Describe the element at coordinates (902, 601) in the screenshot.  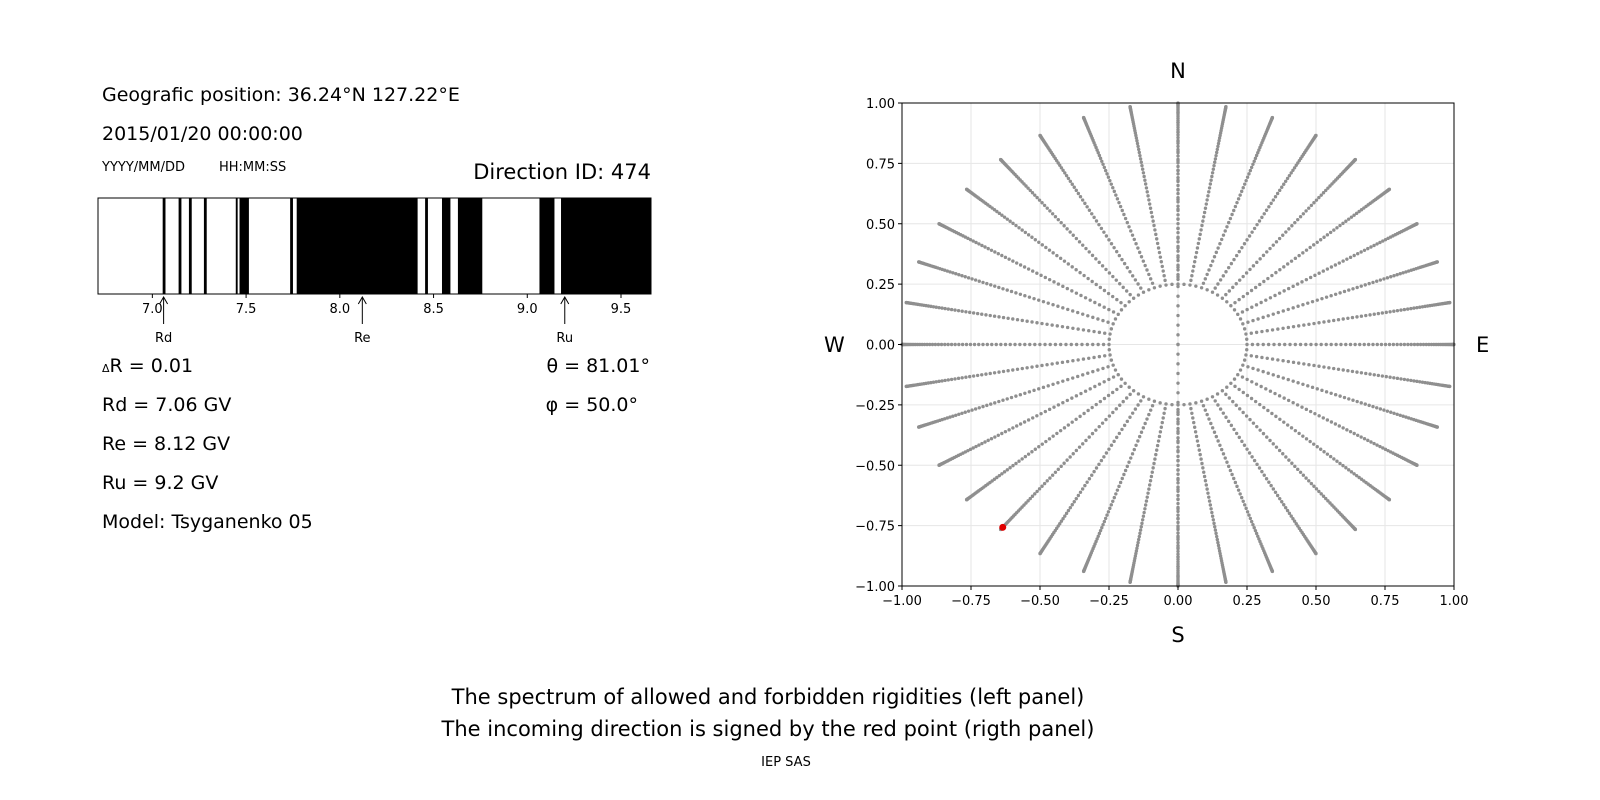
I see `x-tick-label: −1.00` at that location.